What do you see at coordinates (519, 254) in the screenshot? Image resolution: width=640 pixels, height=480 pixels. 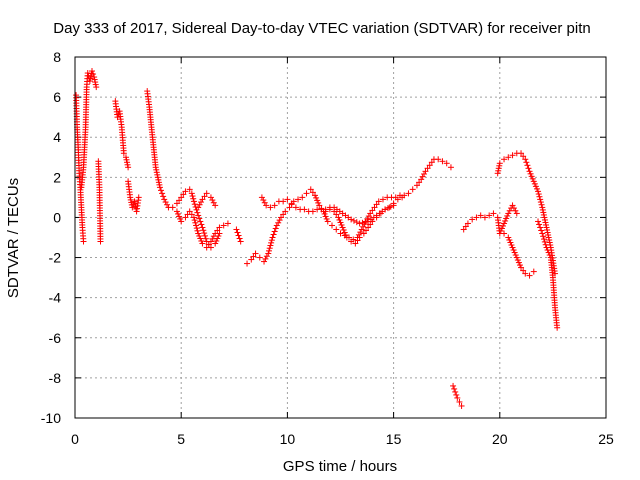 I see `series-E3` at bounding box center [519, 254].